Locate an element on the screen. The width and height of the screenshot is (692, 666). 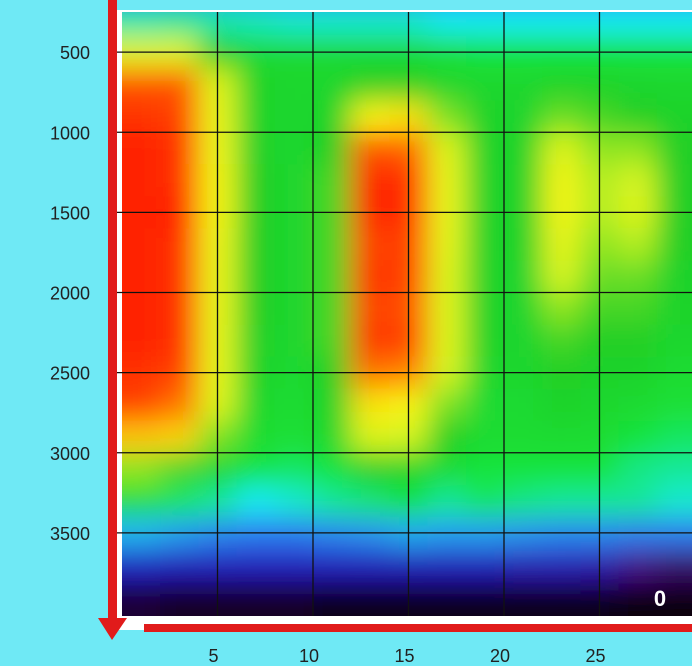
x-tick-label: 15 is located at coordinates (404, 656).